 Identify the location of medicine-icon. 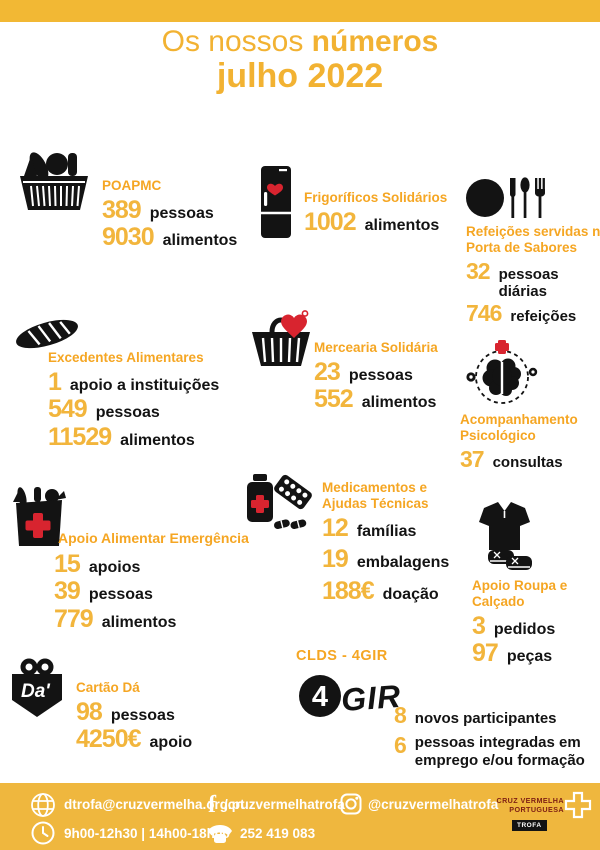
(279, 502).